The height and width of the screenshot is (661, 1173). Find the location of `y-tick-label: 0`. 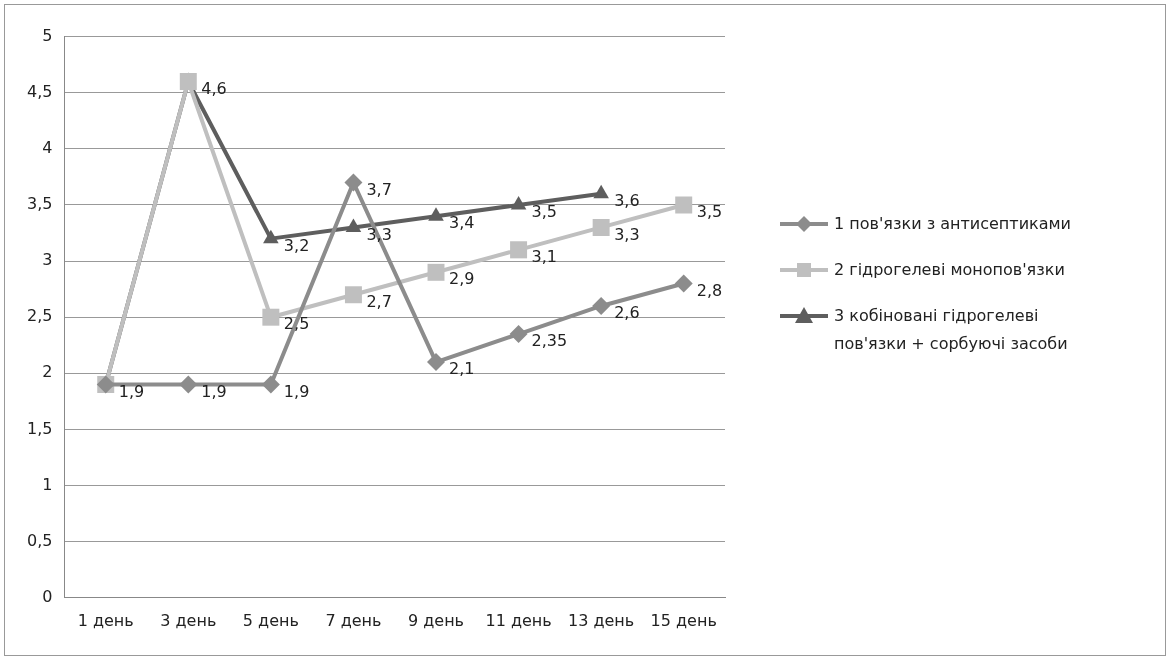

y-tick-label: 0 is located at coordinates (47, 596).